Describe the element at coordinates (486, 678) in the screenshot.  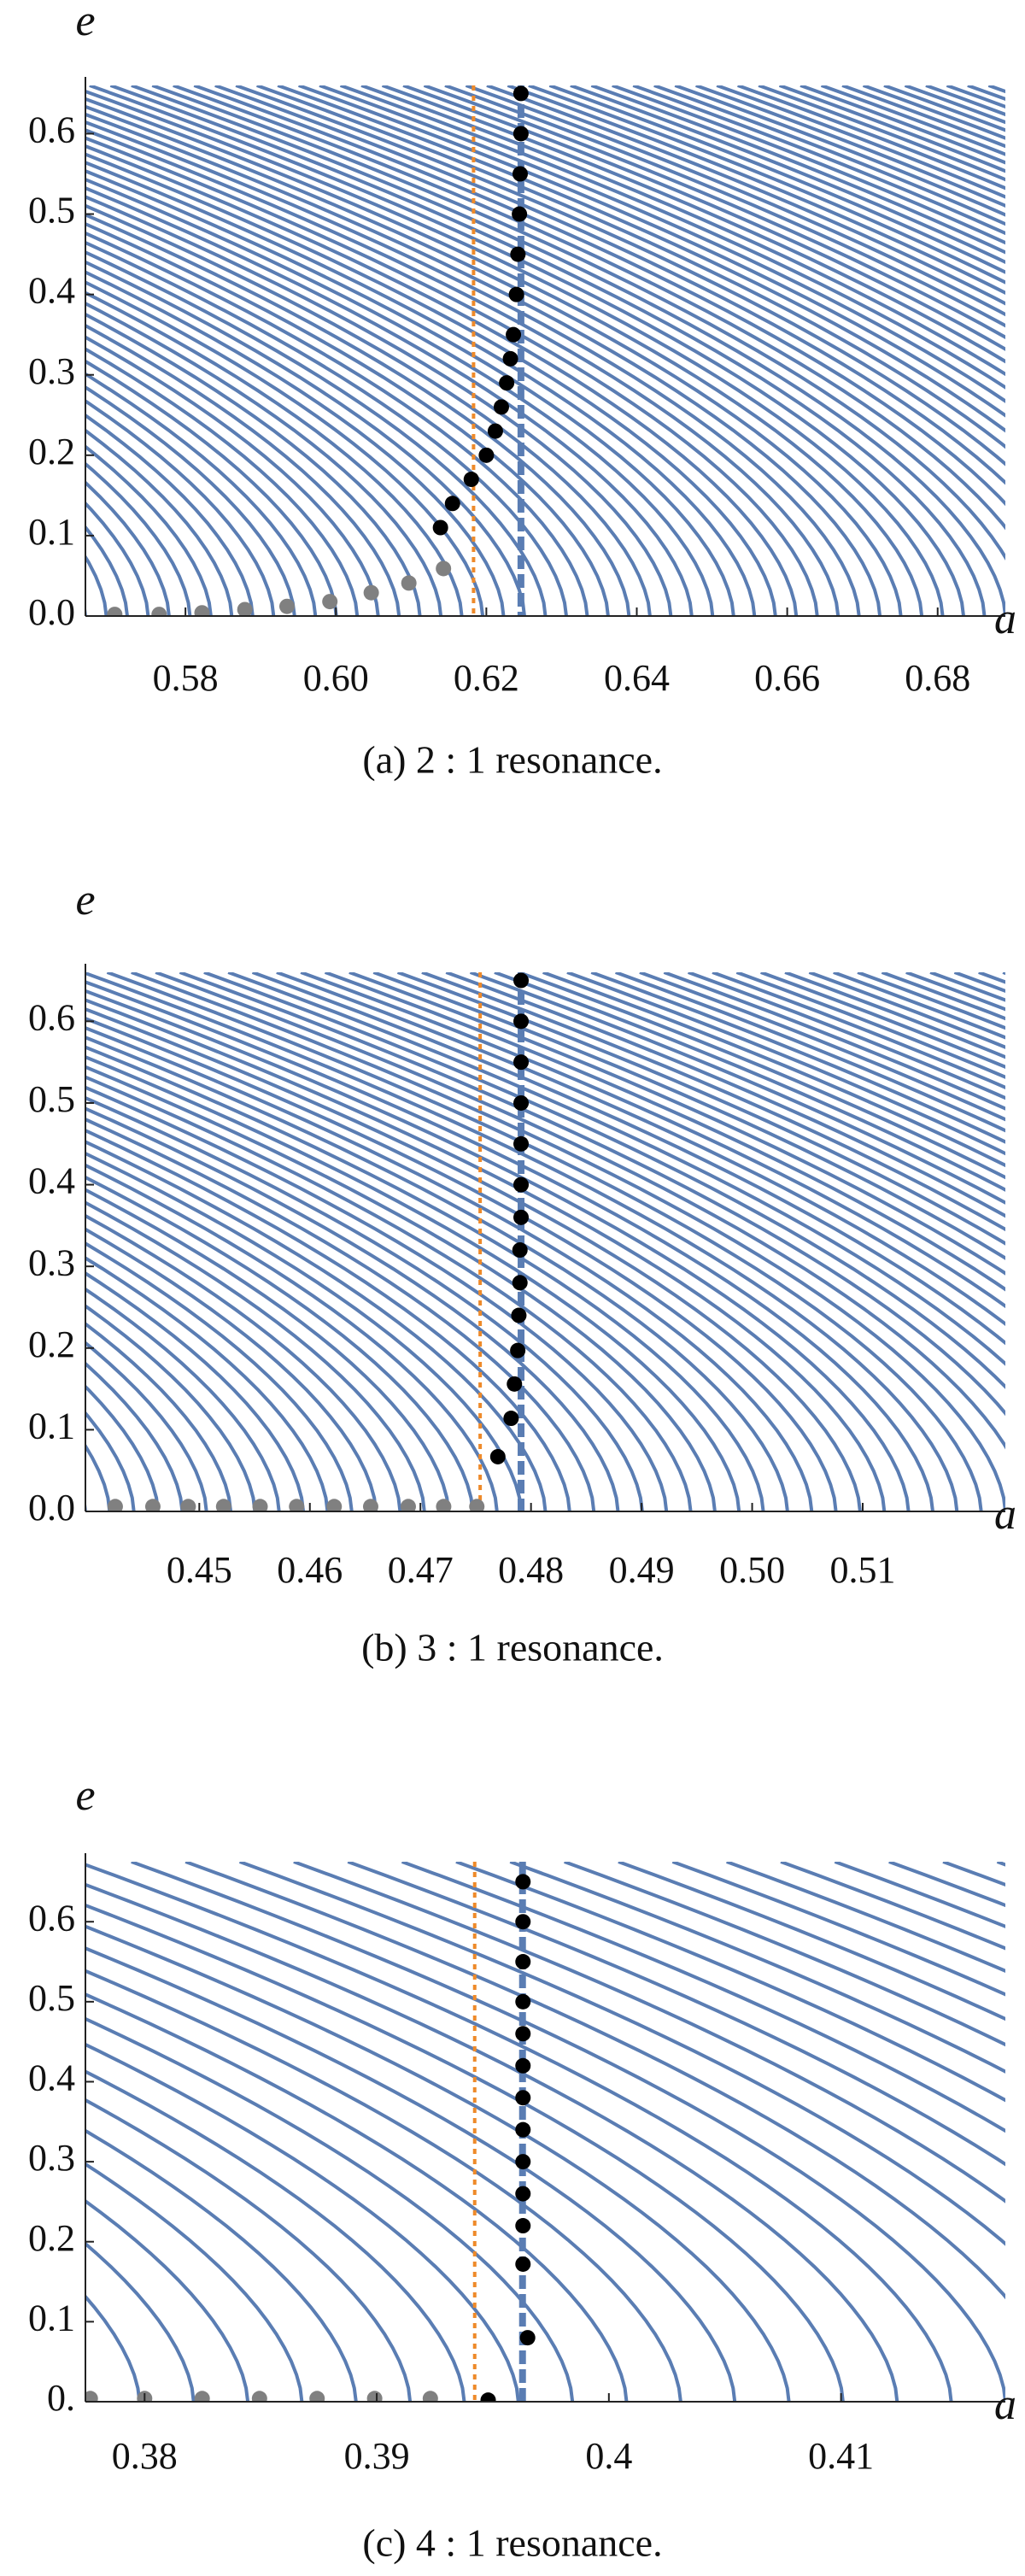
I see `x-tick-label: 0.62` at that location.